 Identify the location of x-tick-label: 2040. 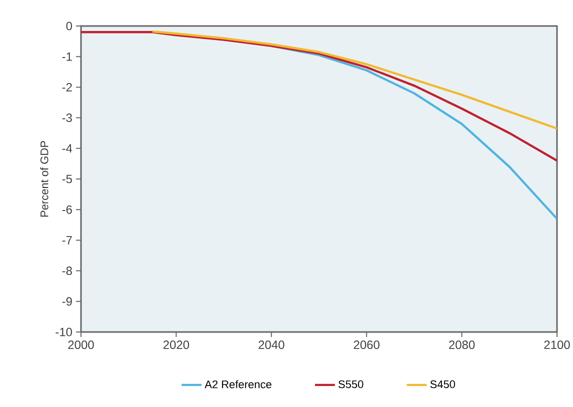
(271, 345).